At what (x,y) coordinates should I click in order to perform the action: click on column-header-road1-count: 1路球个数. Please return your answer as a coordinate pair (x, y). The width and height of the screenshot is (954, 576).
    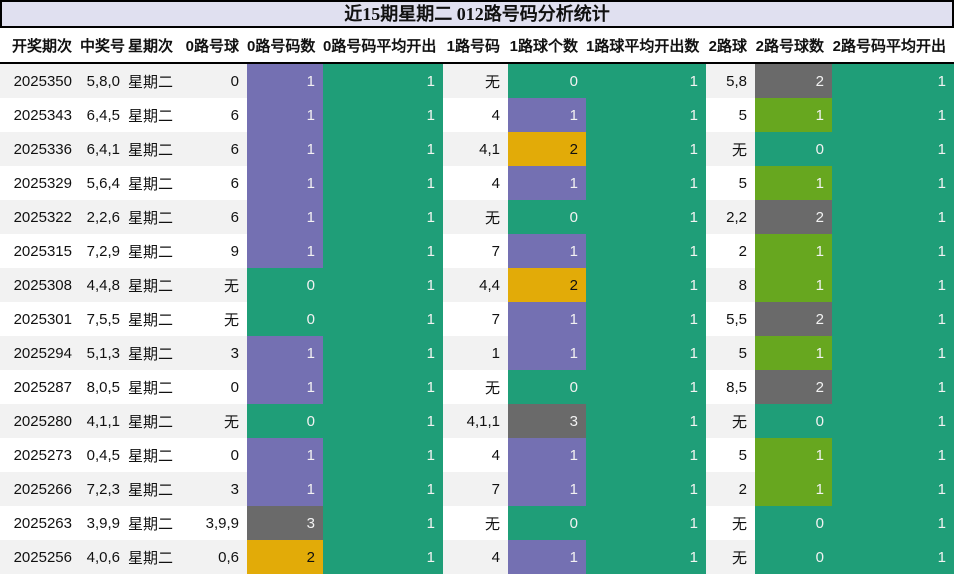
    Looking at the image, I should click on (547, 46).